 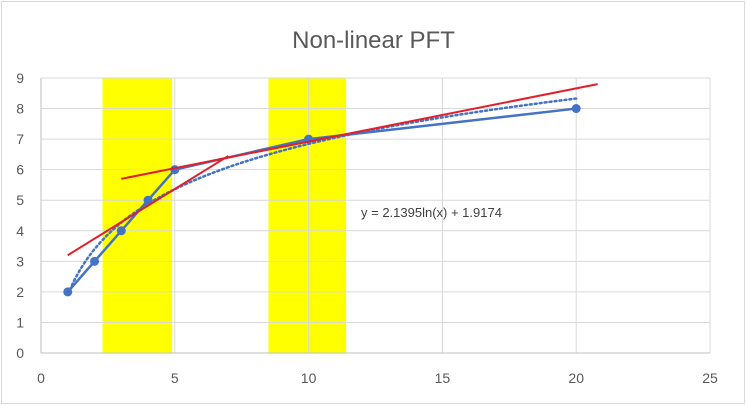 What do you see at coordinates (20, 139) in the screenshot?
I see `y-tick-label: 7` at bounding box center [20, 139].